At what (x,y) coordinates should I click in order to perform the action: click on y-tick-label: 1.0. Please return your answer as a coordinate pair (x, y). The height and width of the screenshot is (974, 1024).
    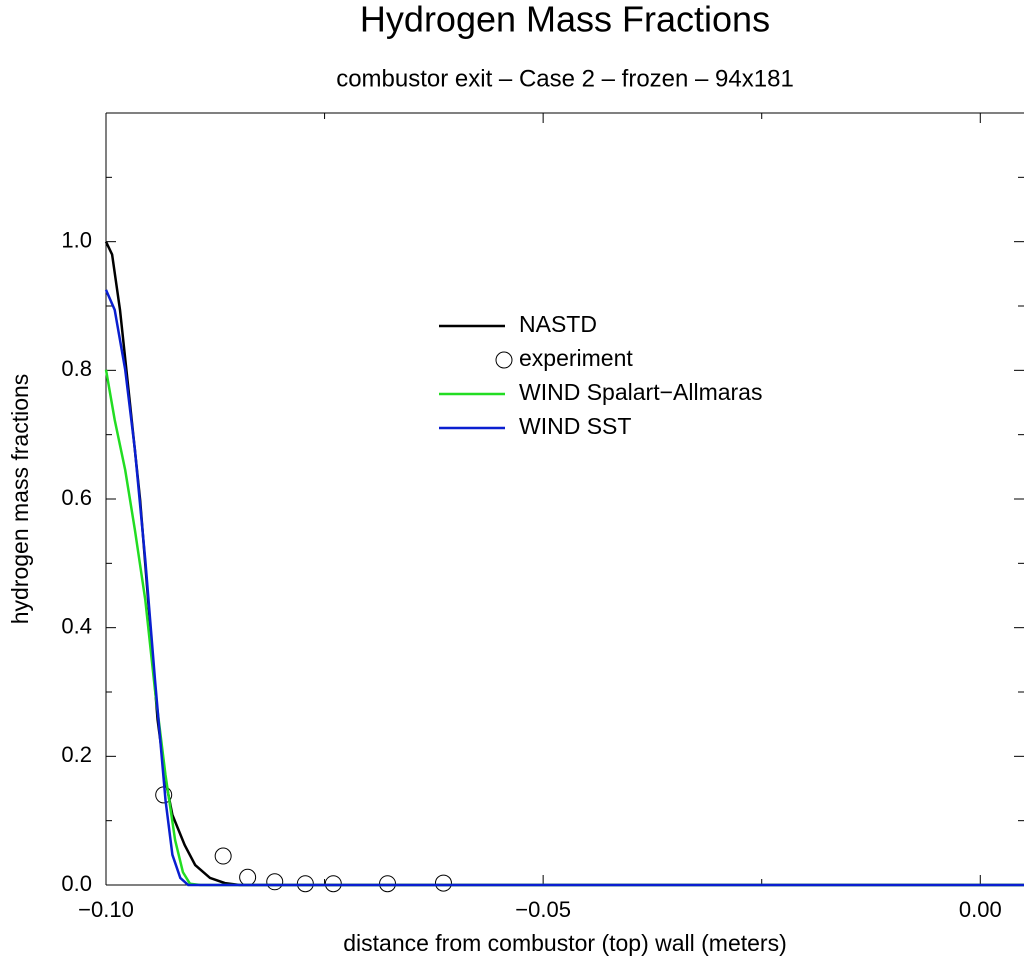
    Looking at the image, I should click on (76, 239).